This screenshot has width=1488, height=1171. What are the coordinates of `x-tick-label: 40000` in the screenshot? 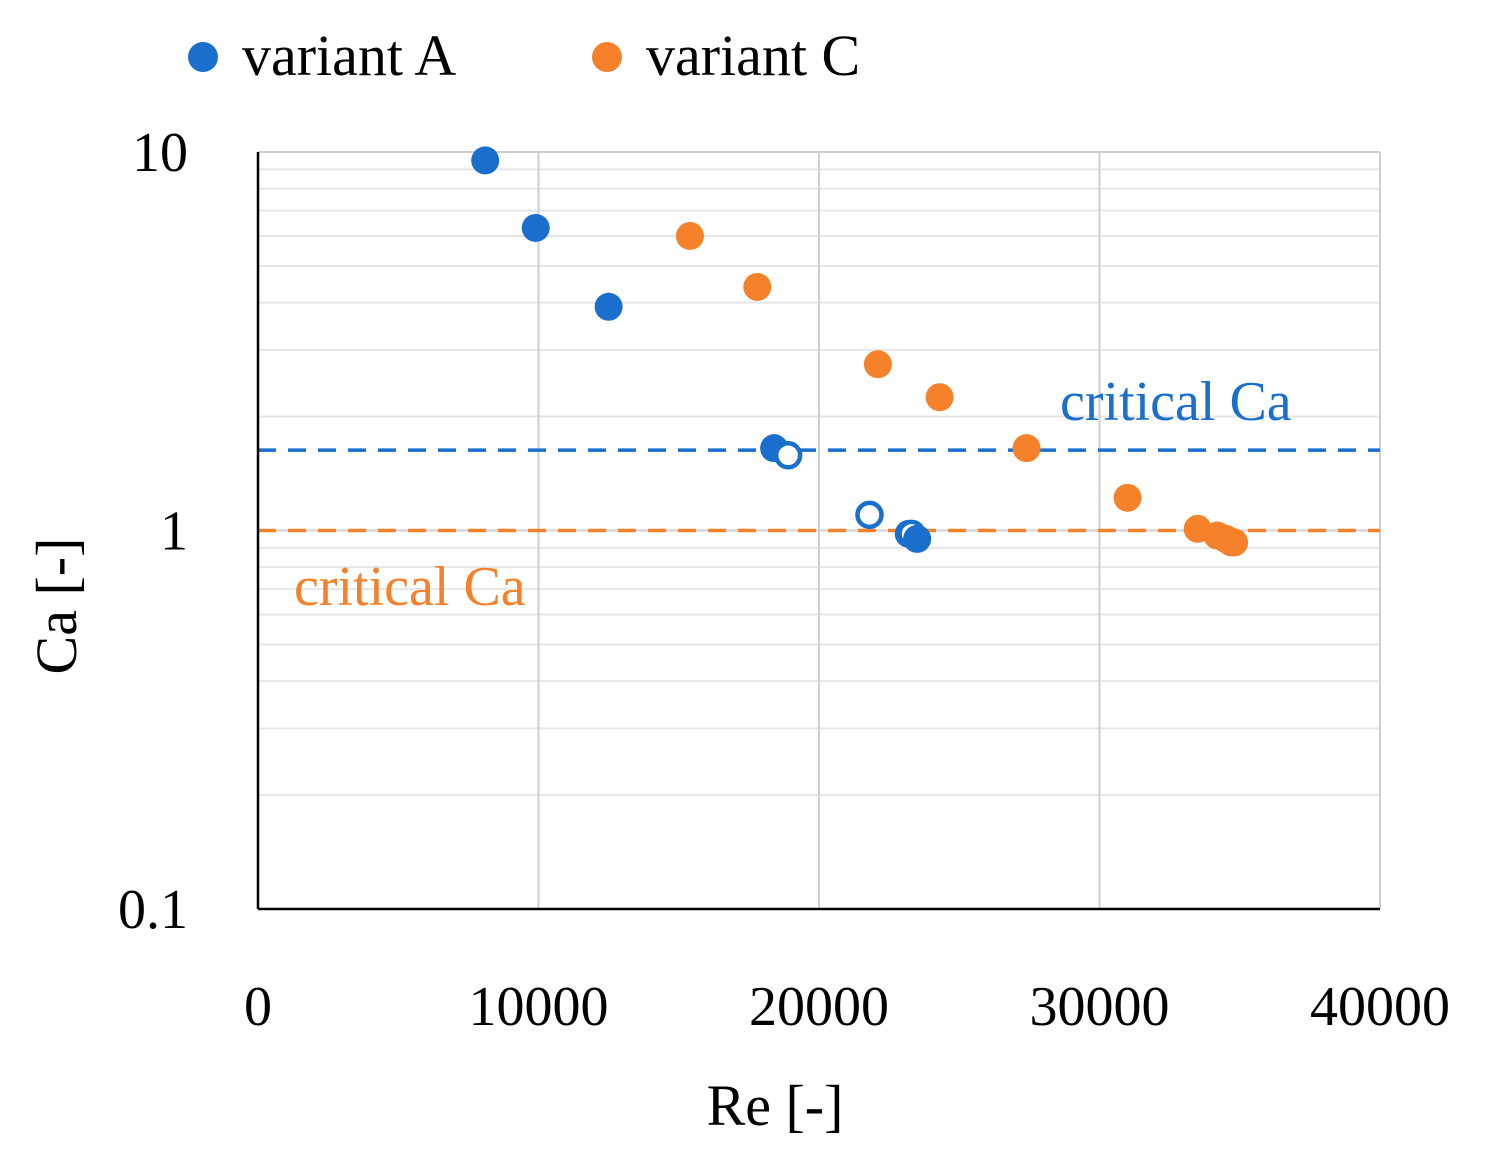 It's located at (1380, 1007).